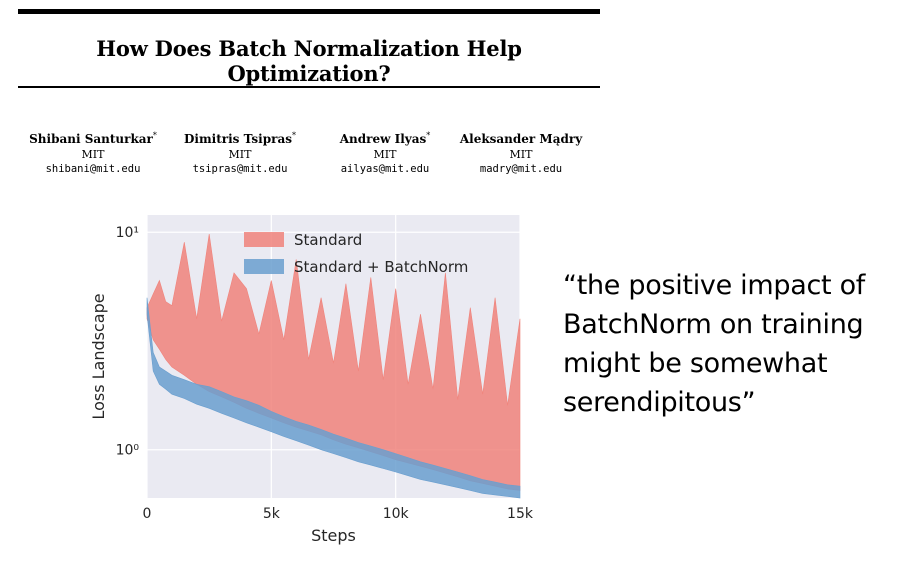 This screenshot has height=564, width=900. What do you see at coordinates (333, 535) in the screenshot?
I see `x-axis-label: Steps` at bounding box center [333, 535].